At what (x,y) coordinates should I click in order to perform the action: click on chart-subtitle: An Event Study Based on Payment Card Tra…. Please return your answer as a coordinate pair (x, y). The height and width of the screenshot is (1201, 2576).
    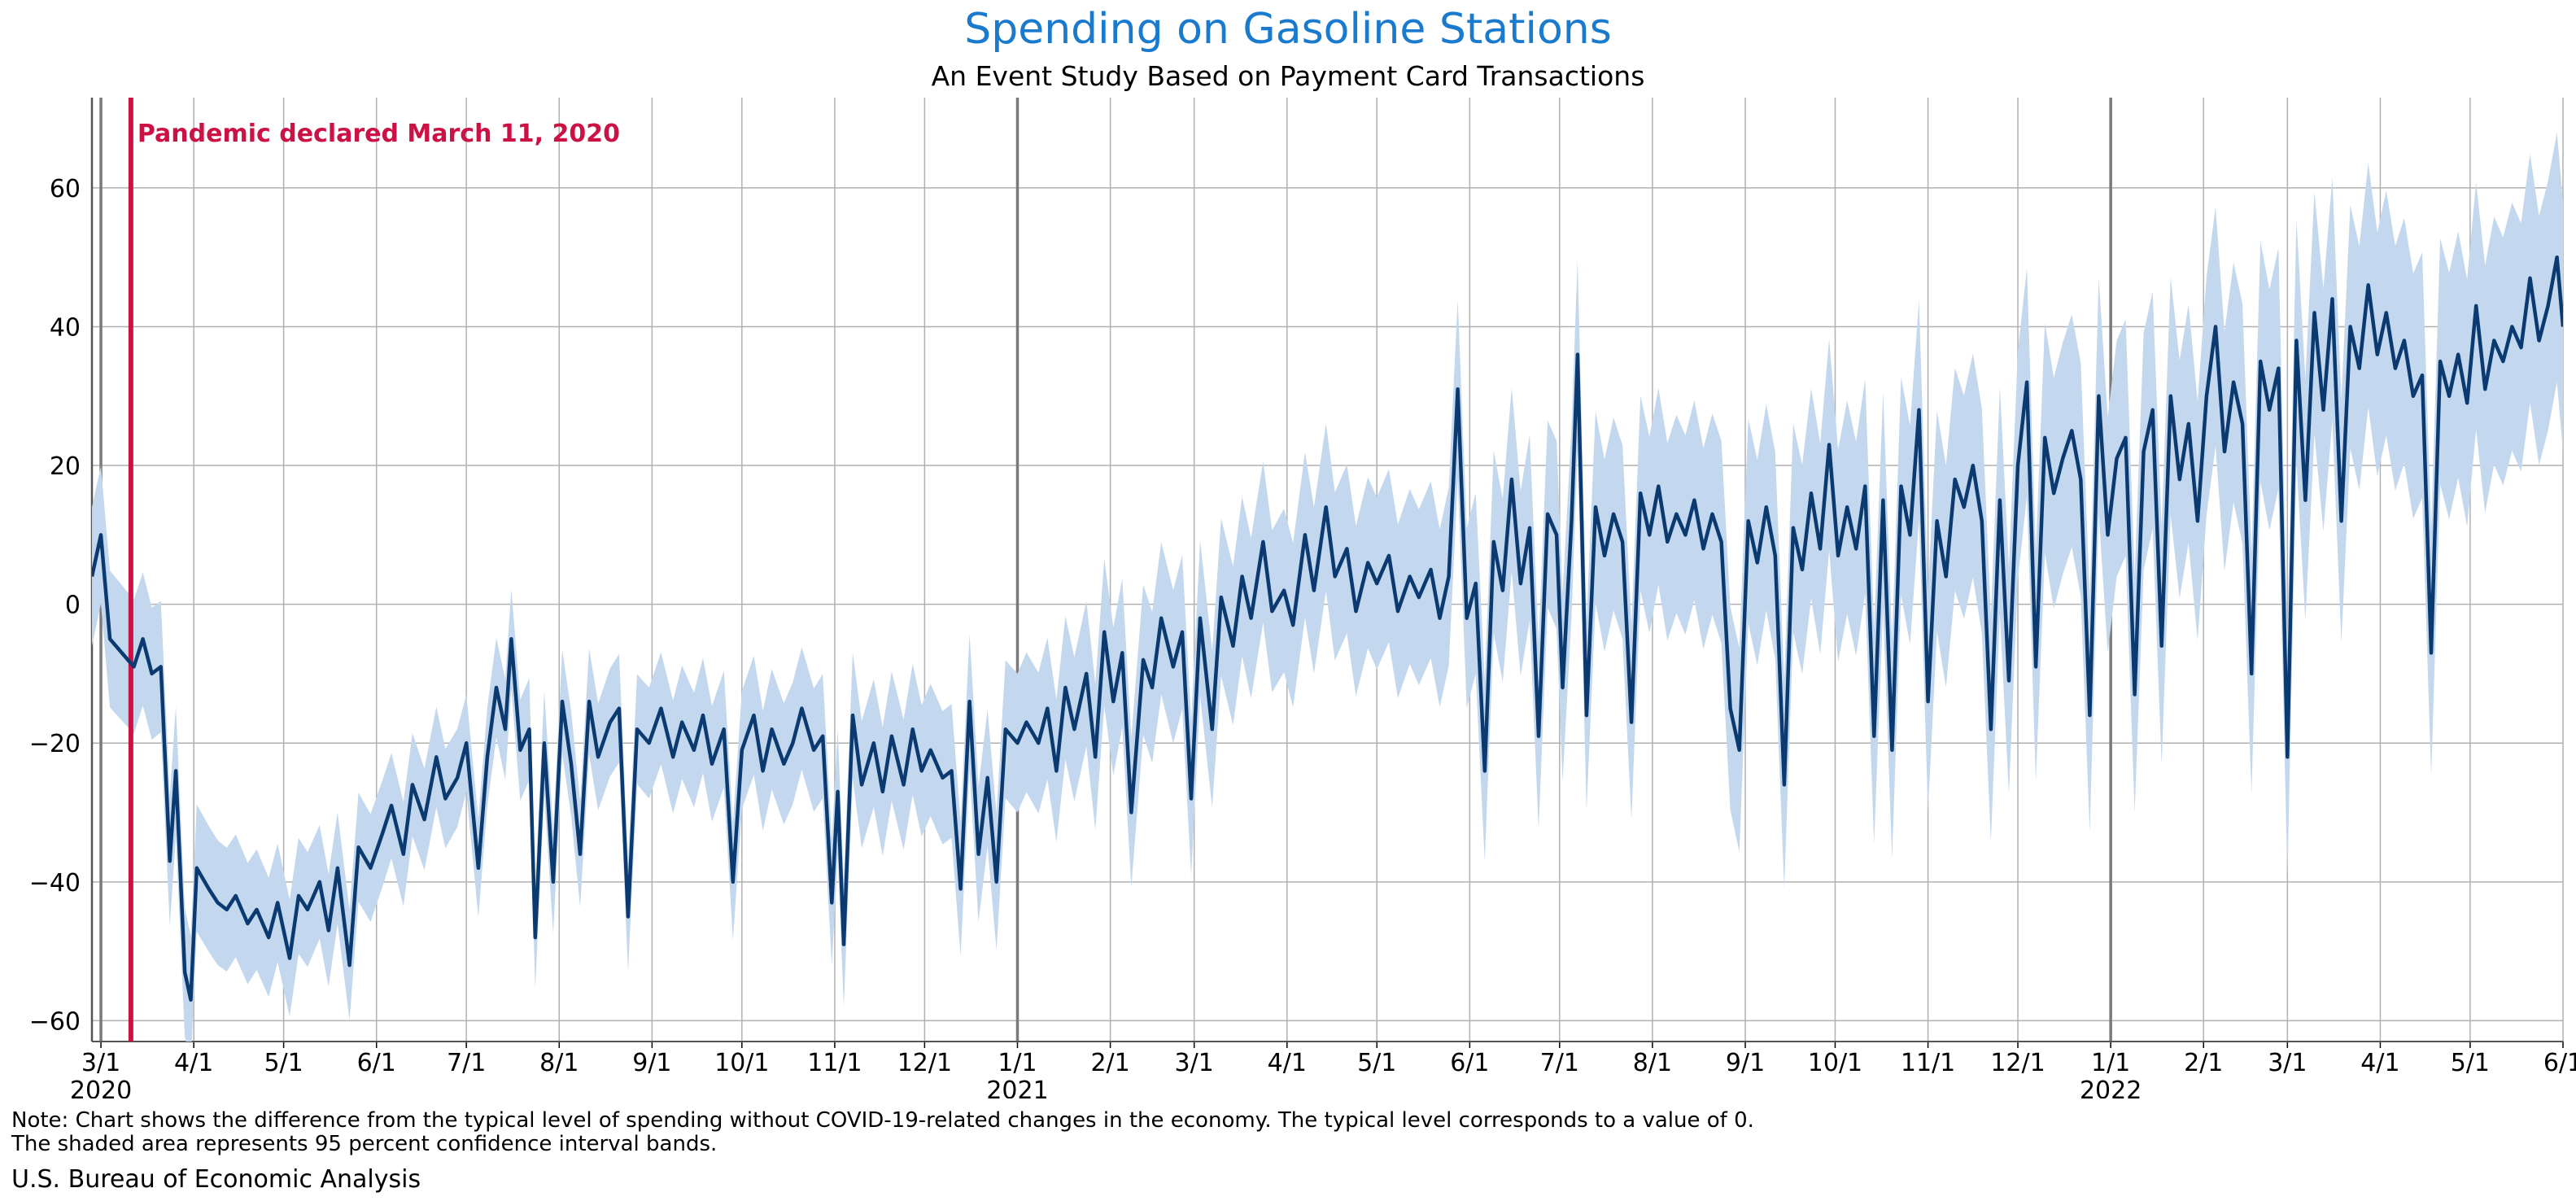
    Looking at the image, I should click on (1288, 76).